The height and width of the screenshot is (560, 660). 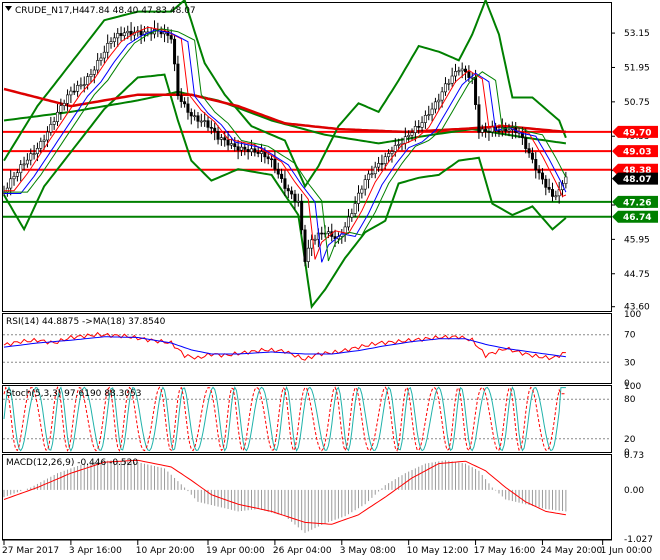 What do you see at coordinates (637, 308) in the screenshot?
I see `y-tick-label: 43.60` at bounding box center [637, 308].